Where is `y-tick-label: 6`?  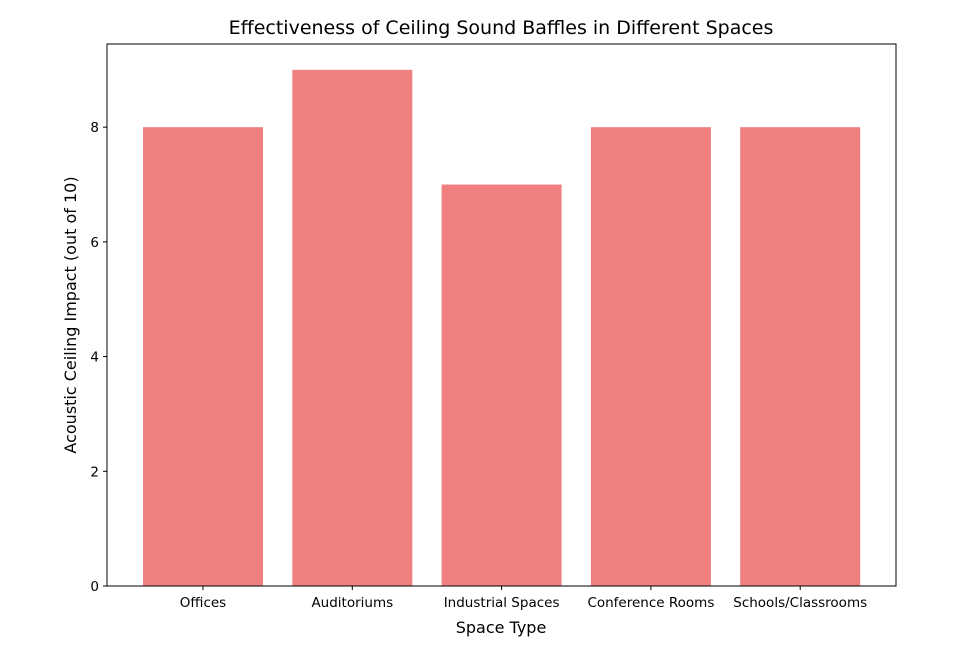 y-tick-label: 6 is located at coordinates (94, 243).